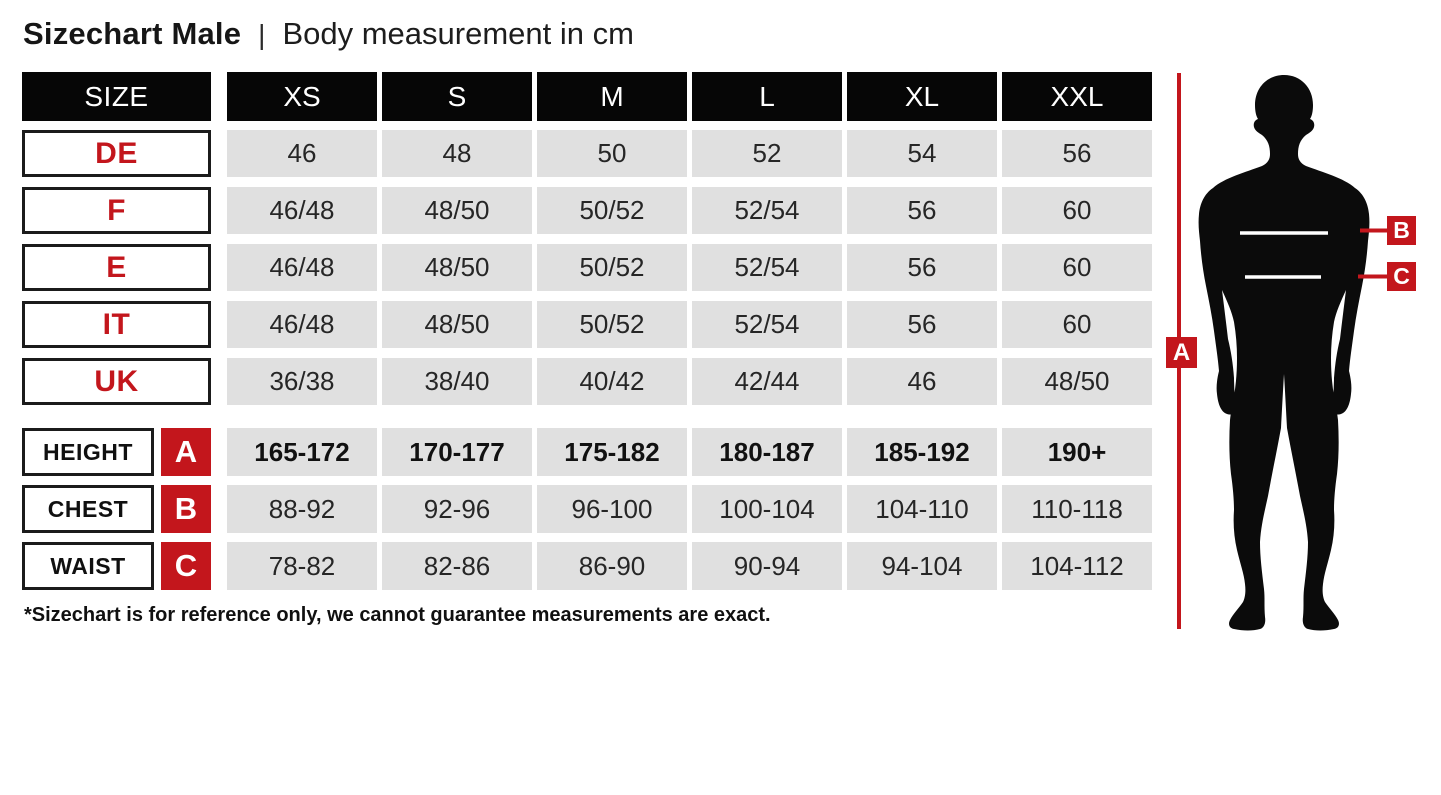 This screenshot has height=795, width=1441. I want to click on figure-marker-a, so click(1181, 352).